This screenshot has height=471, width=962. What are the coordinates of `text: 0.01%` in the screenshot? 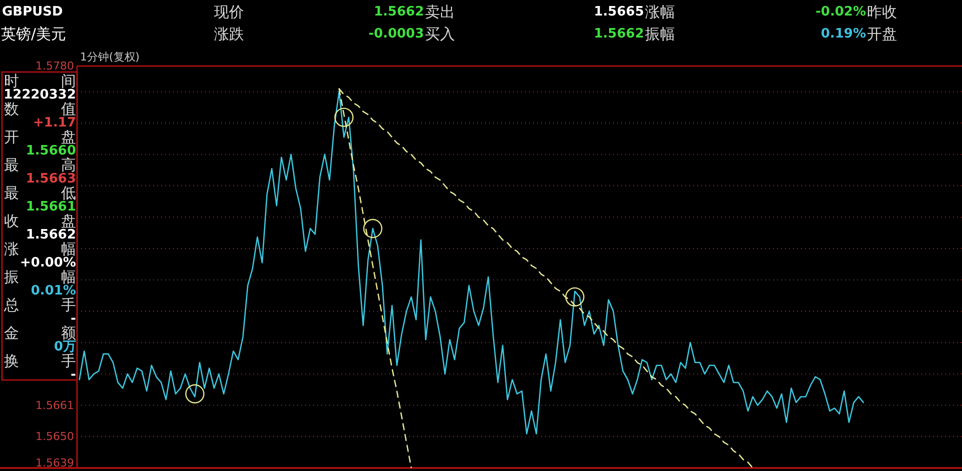 It's located at (53, 291).